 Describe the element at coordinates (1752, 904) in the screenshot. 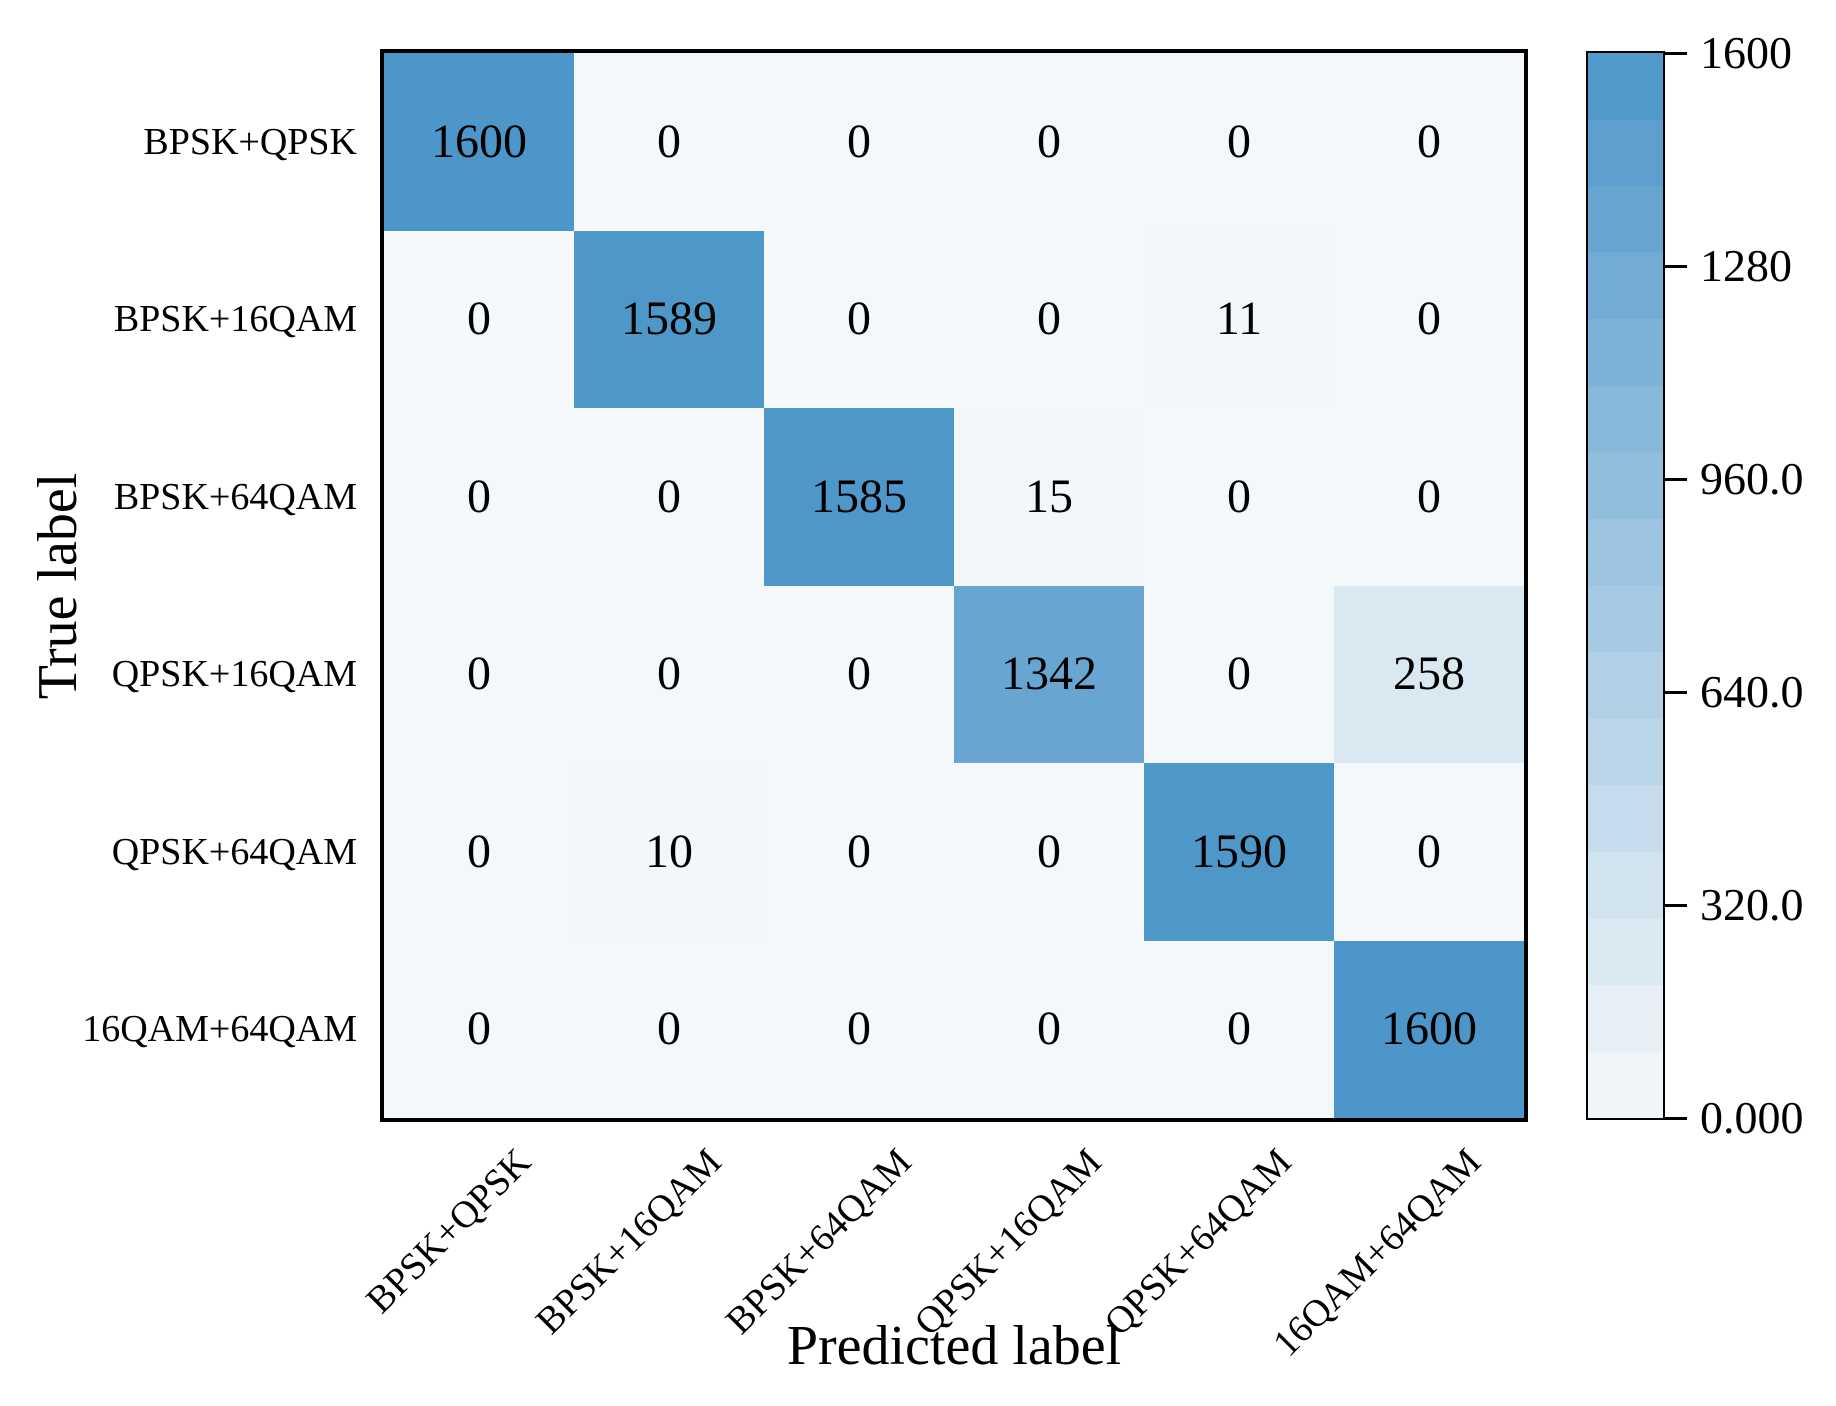

I see `colorbar-tick-label: 320.0` at that location.